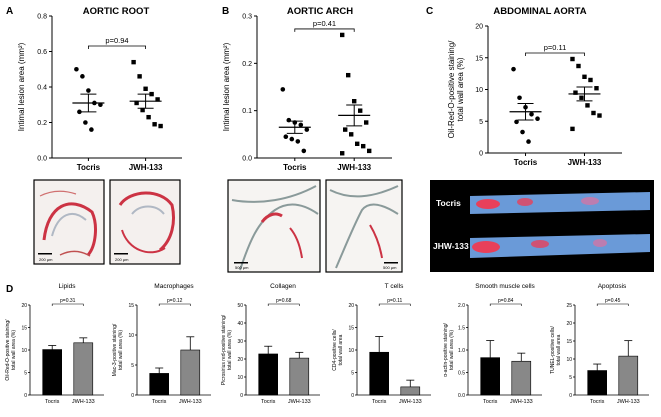 The width and height of the screenshot is (661, 417). Describe the element at coordinates (69, 222) in the screenshot. I see `micrograph-aortic-root-tocris` at that location.